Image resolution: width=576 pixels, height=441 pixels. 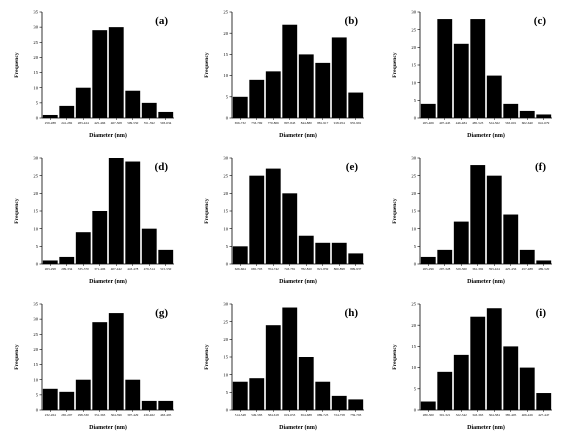 I want to click on x-tick-label: 514-548, so click(x=240, y=415).